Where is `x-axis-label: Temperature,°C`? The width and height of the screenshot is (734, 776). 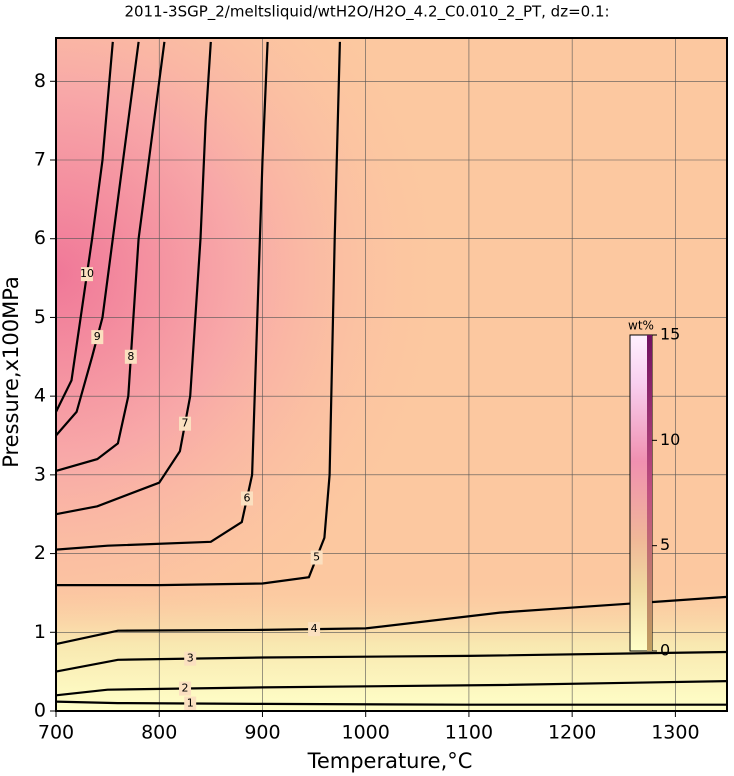 x-axis-label: Temperature,°C is located at coordinates (390, 761).